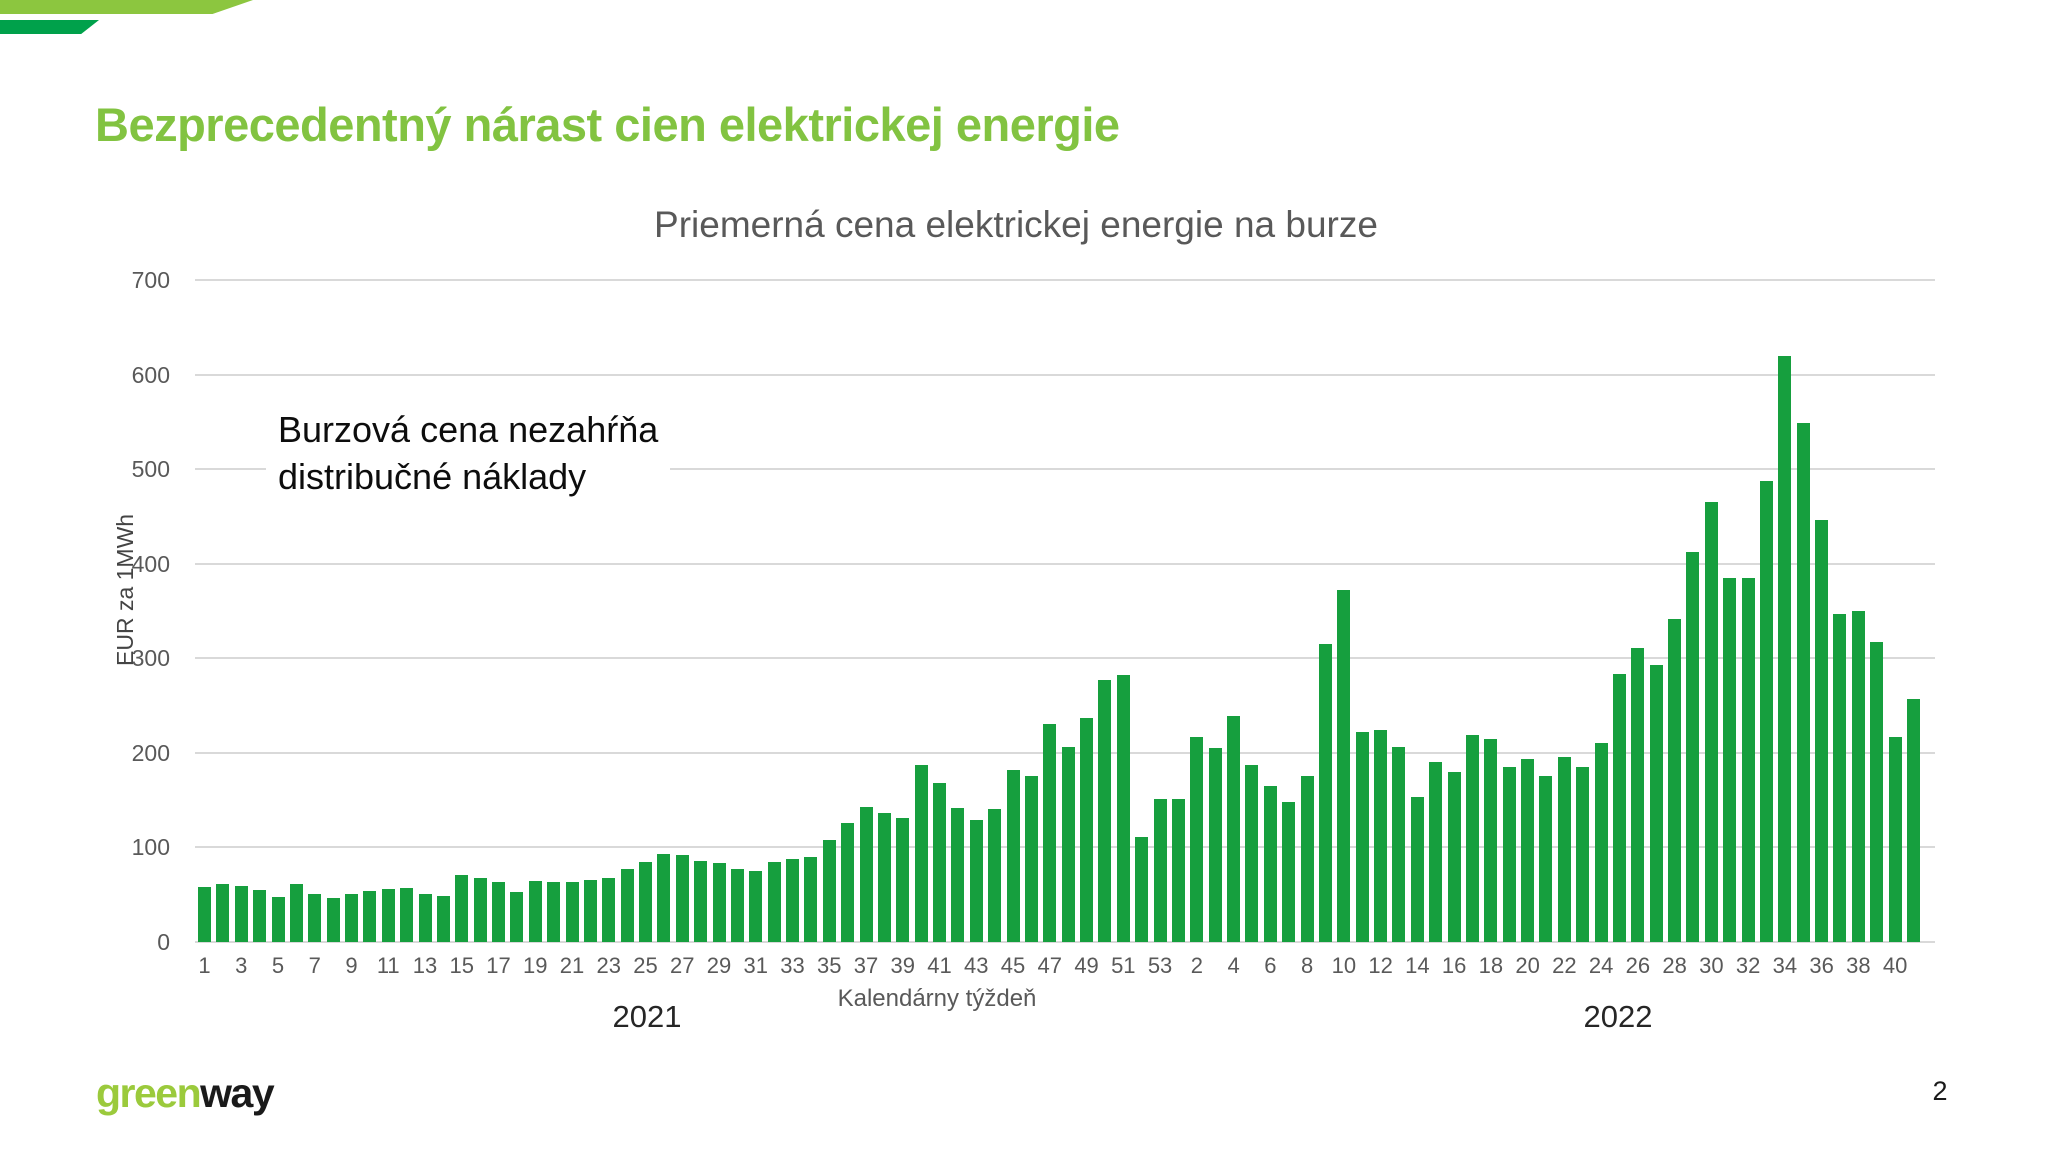 The height and width of the screenshot is (1152, 2048). Describe the element at coordinates (1601, 965) in the screenshot. I see `x-tick-label-2022-w24: 24` at that location.